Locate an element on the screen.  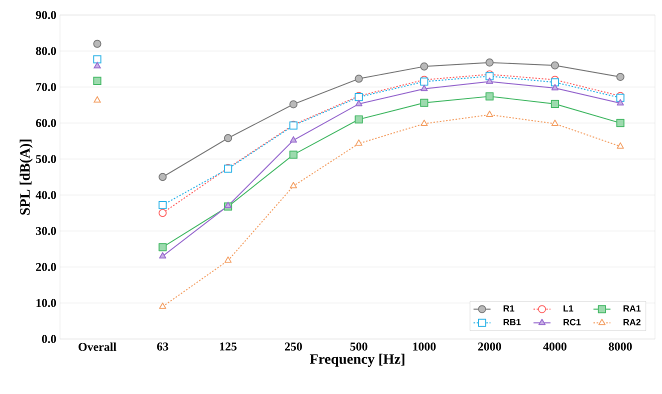
y-tick-label: 30.0 is located at coordinates (46, 231).